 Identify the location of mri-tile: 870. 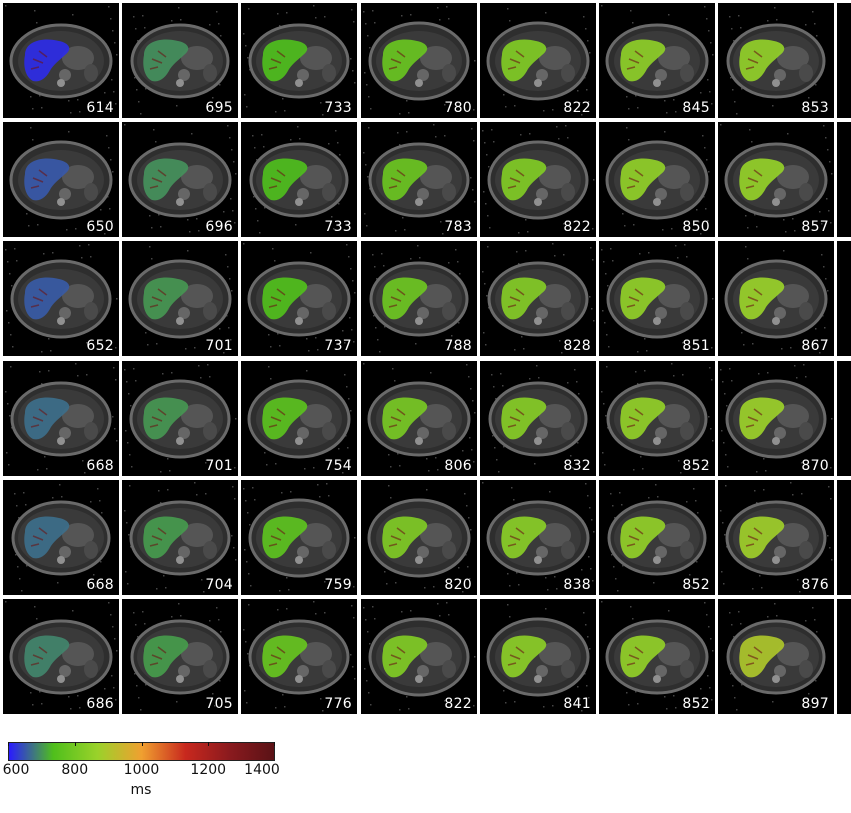
(776, 418).